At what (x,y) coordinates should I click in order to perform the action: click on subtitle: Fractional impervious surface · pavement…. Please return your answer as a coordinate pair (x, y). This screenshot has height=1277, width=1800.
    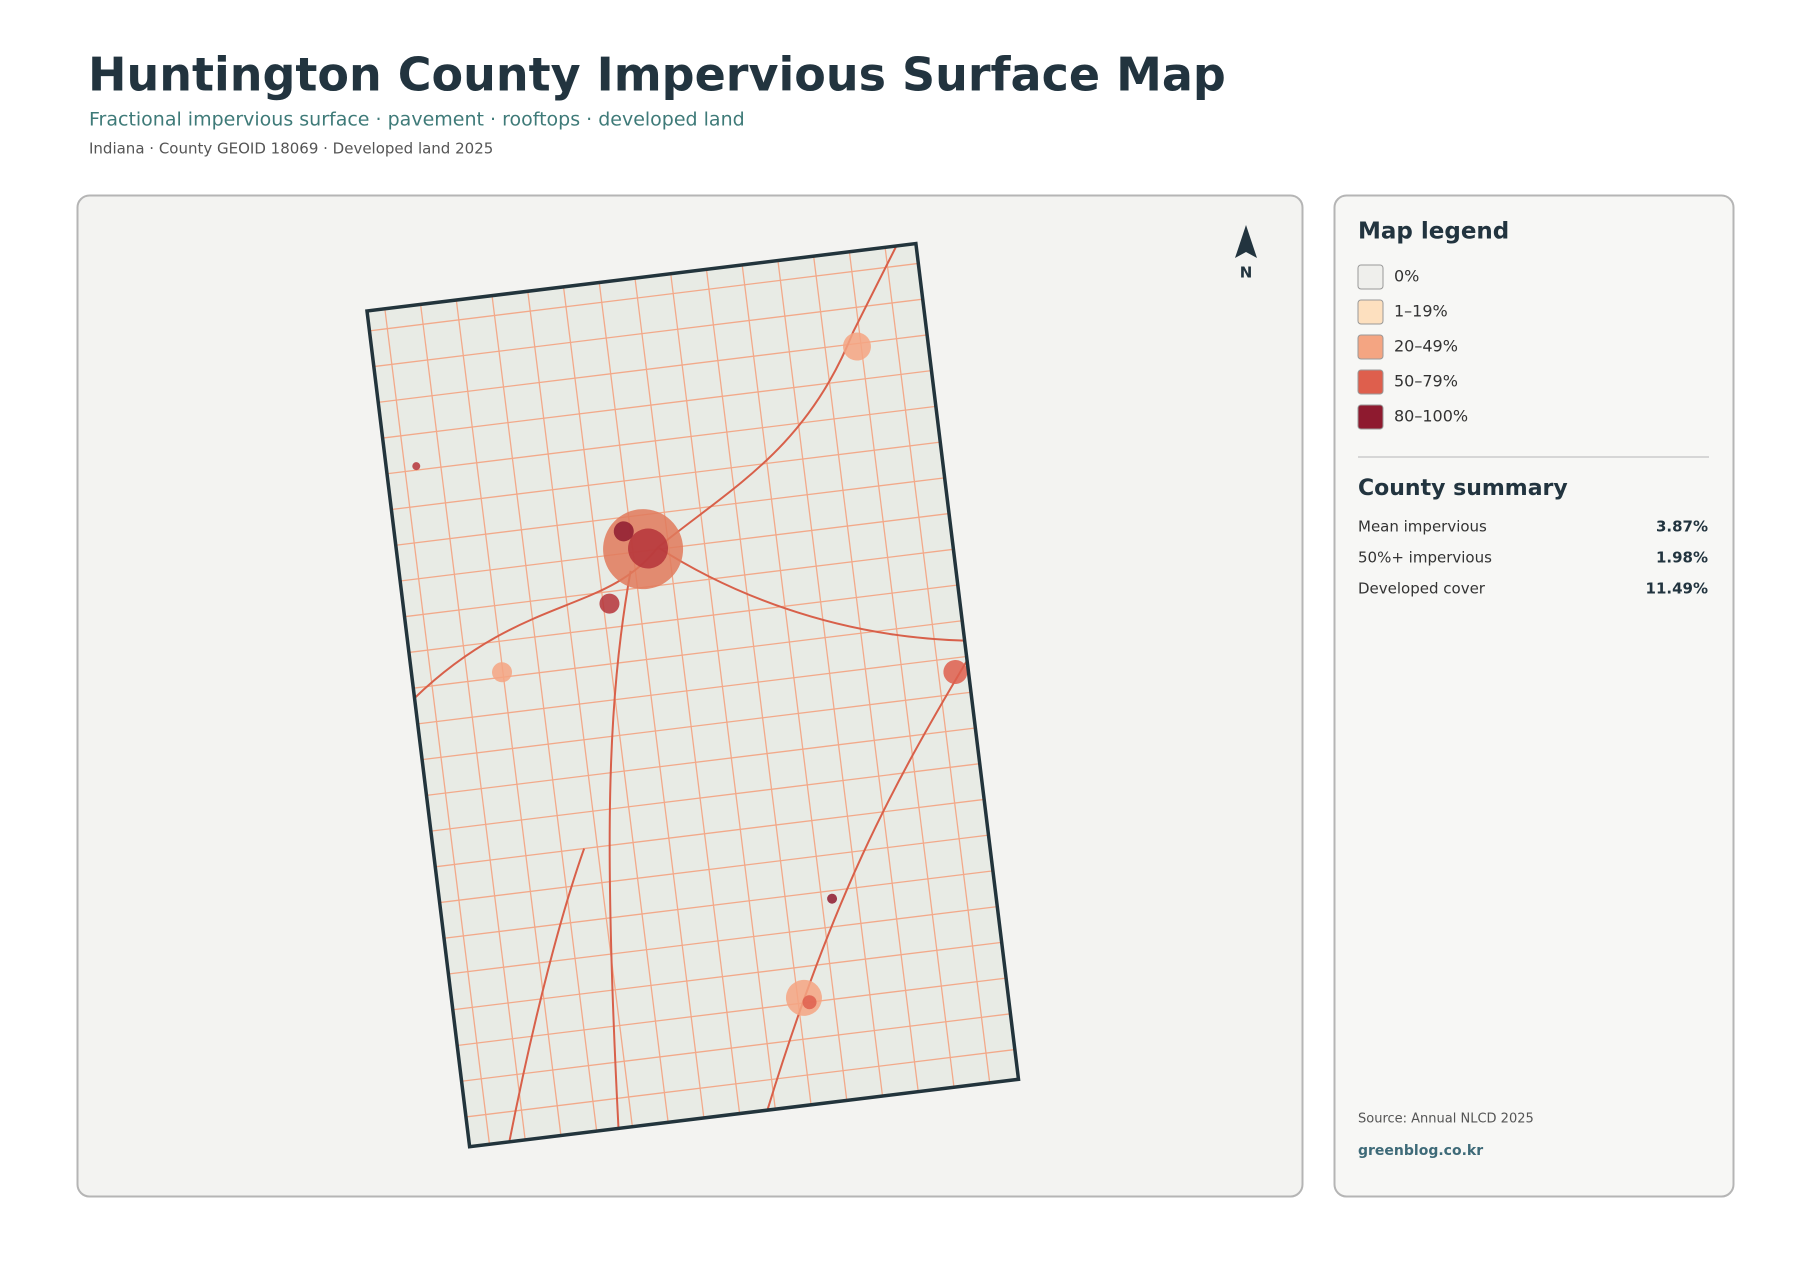
    Looking at the image, I should click on (417, 120).